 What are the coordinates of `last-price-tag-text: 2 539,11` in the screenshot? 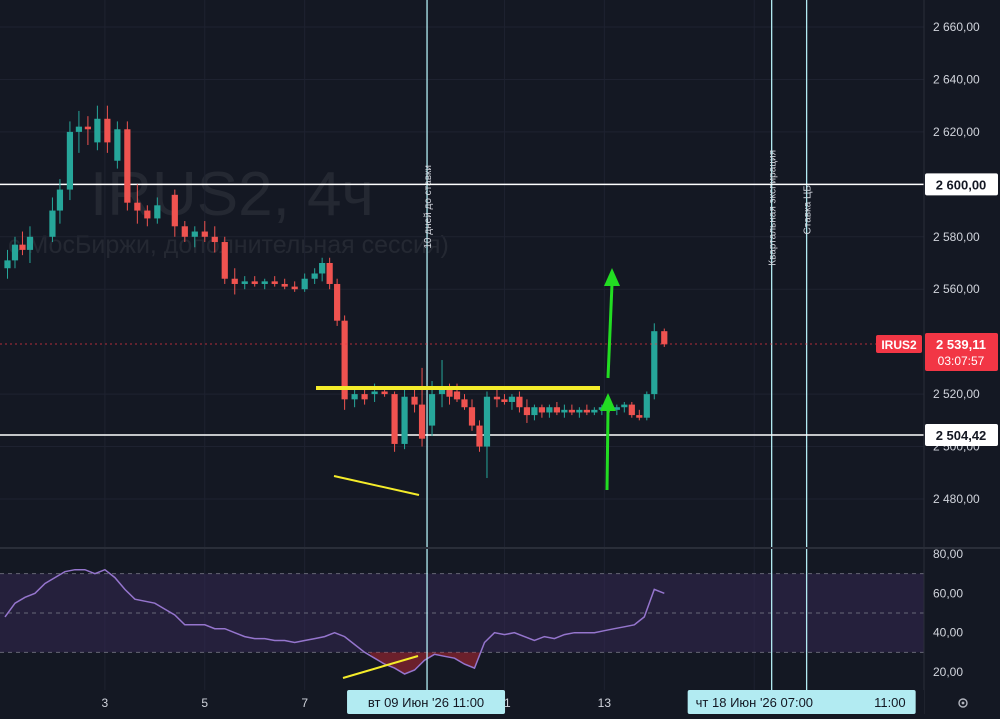 It's located at (961, 344).